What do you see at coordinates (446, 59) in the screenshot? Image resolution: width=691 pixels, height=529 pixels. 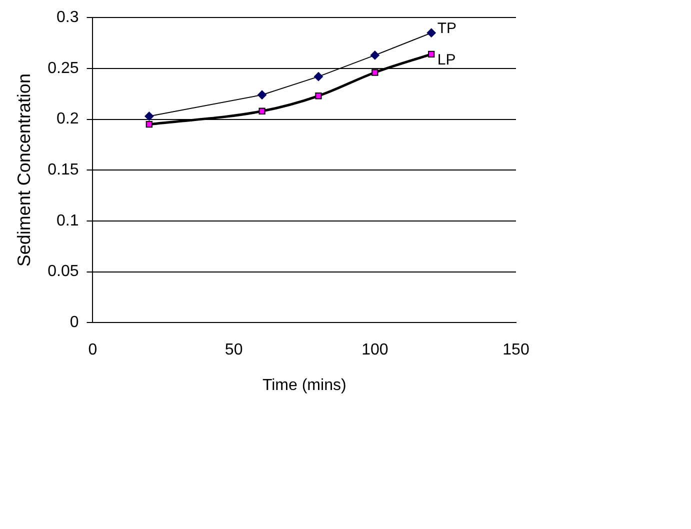 I see `series-label: LP` at bounding box center [446, 59].